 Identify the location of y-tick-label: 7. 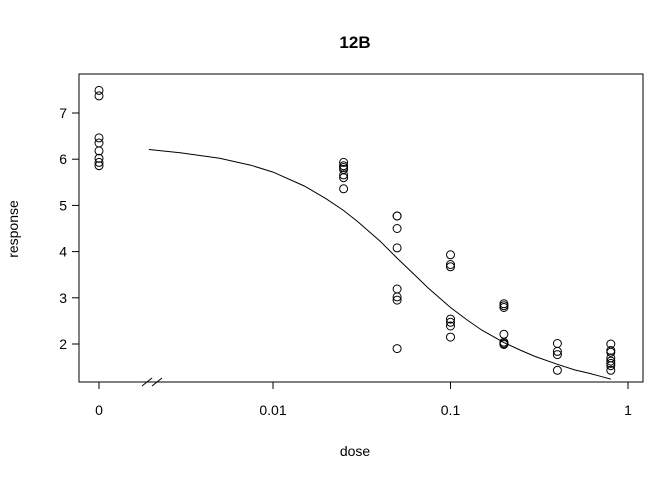
(63, 113).